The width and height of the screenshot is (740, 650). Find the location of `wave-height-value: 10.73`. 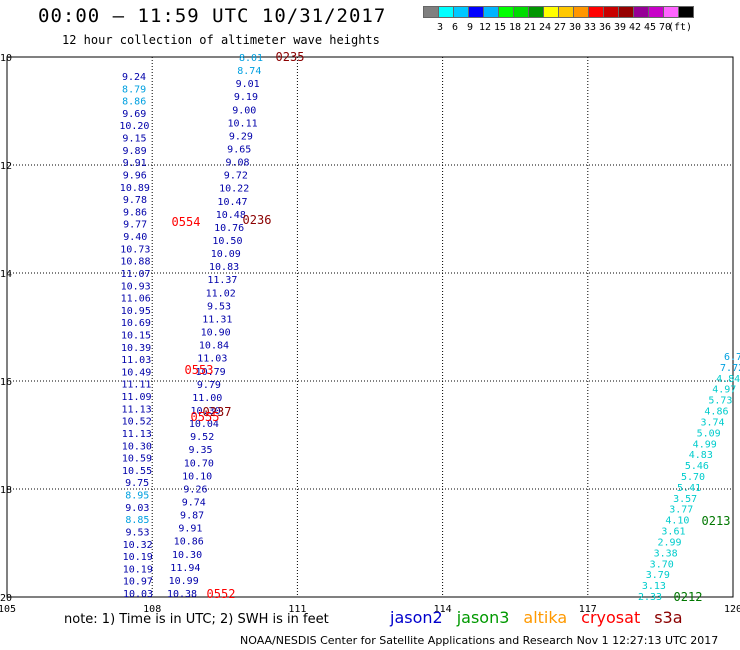

wave-height-value: 10.73 is located at coordinates (135, 249).